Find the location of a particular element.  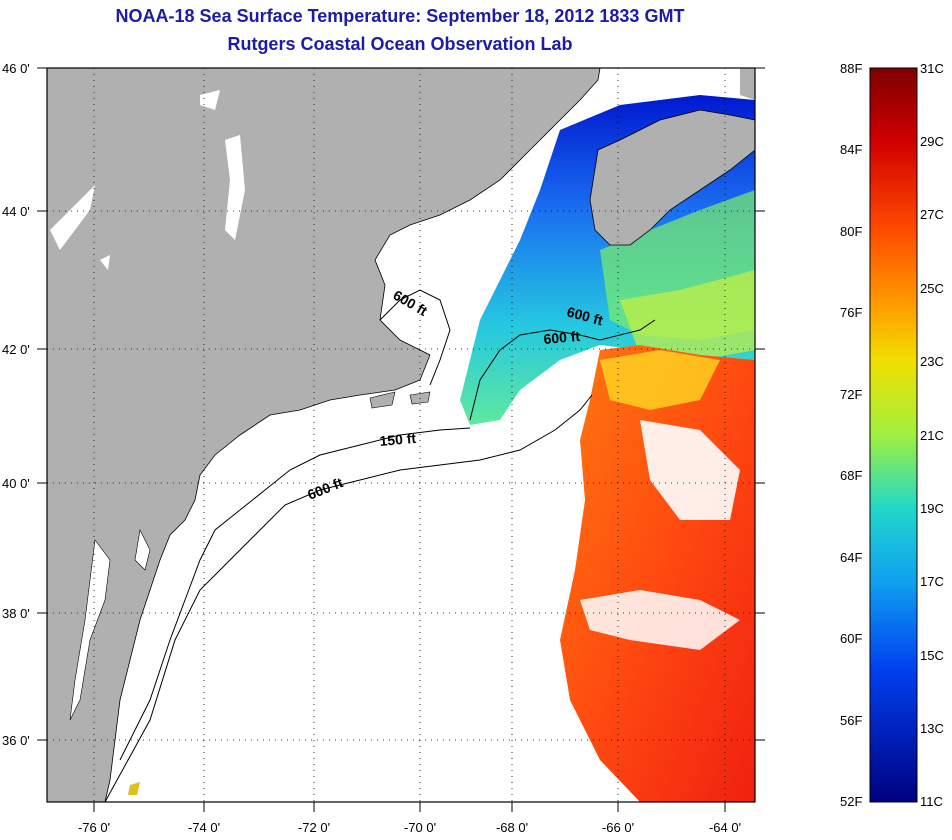

colorbar-c-label: 25C is located at coordinates (932, 288).